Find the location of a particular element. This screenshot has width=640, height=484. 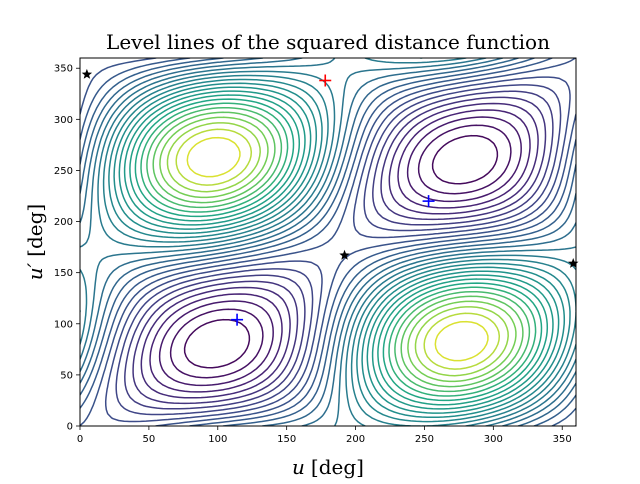

y-tick-label: 150 is located at coordinates (63, 273).